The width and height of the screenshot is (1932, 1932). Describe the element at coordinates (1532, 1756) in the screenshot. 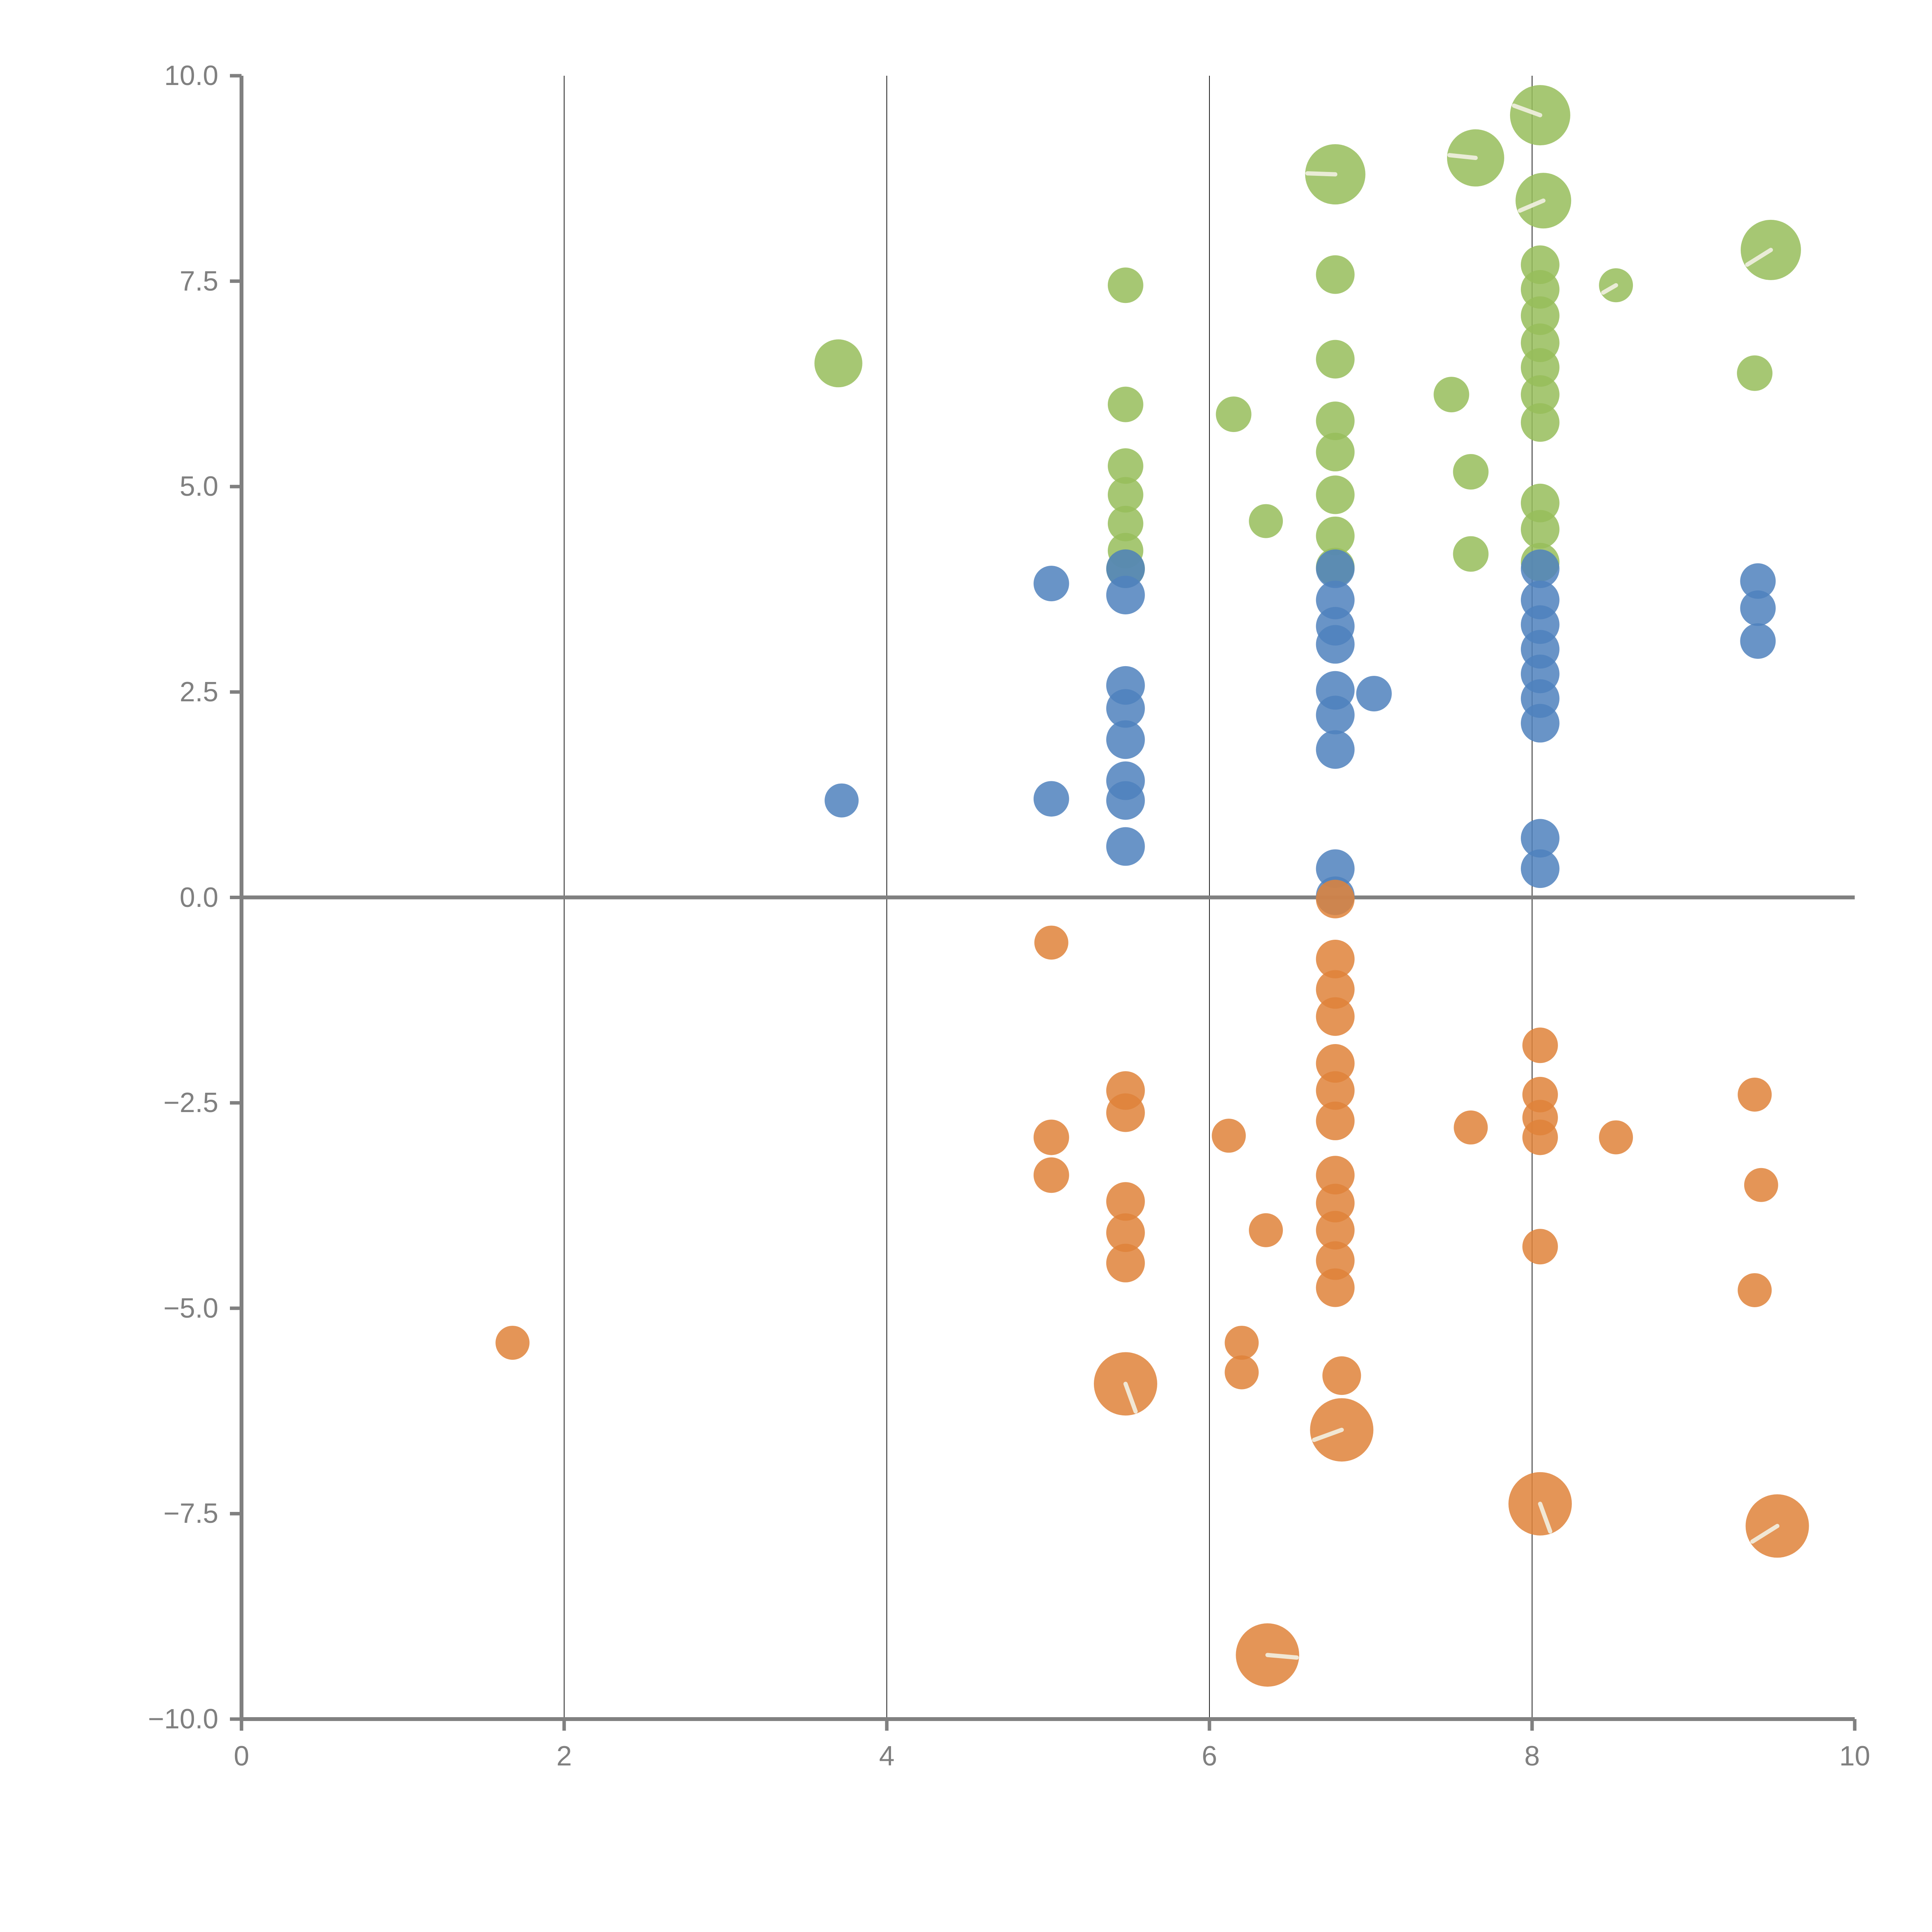

I see `x-axis-tick-label: 8` at that location.